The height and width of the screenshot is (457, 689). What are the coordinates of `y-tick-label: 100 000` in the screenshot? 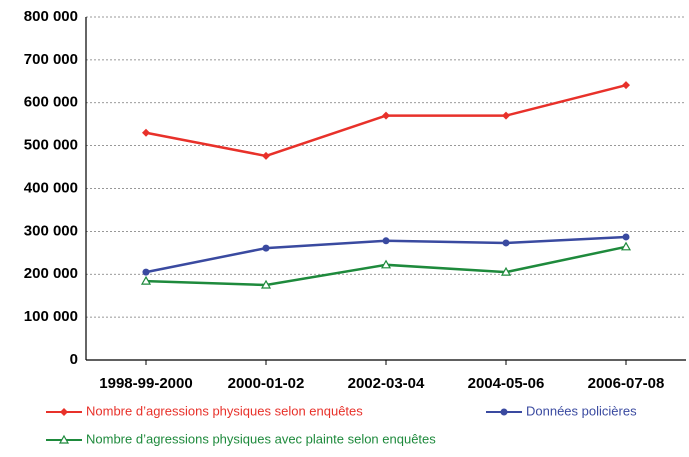 It's located at (51, 316).